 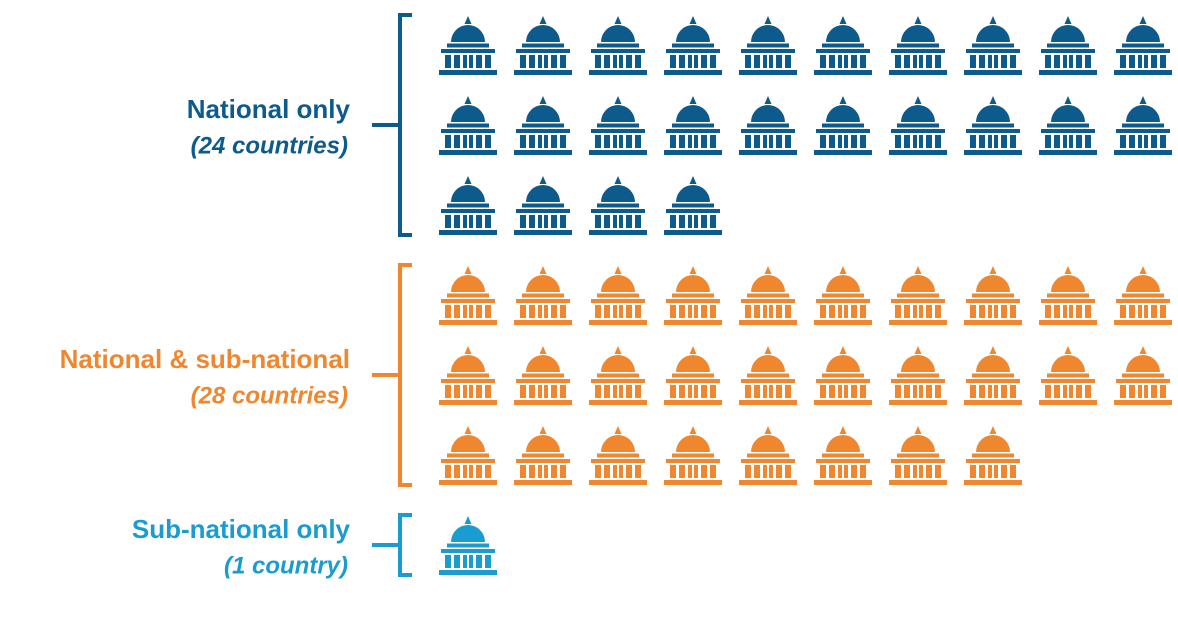 I want to click on category-label: Sub-national only, so click(x=241, y=529).